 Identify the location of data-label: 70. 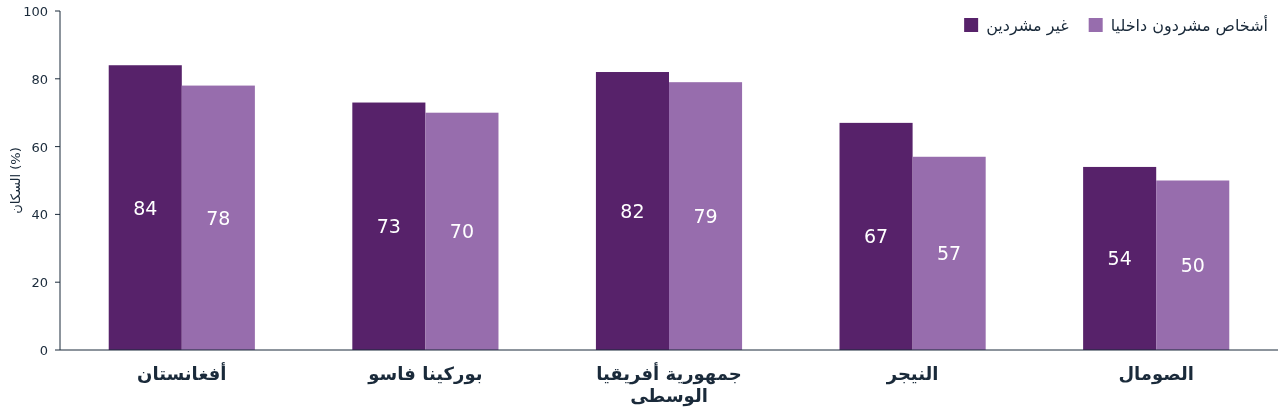
(462, 231).